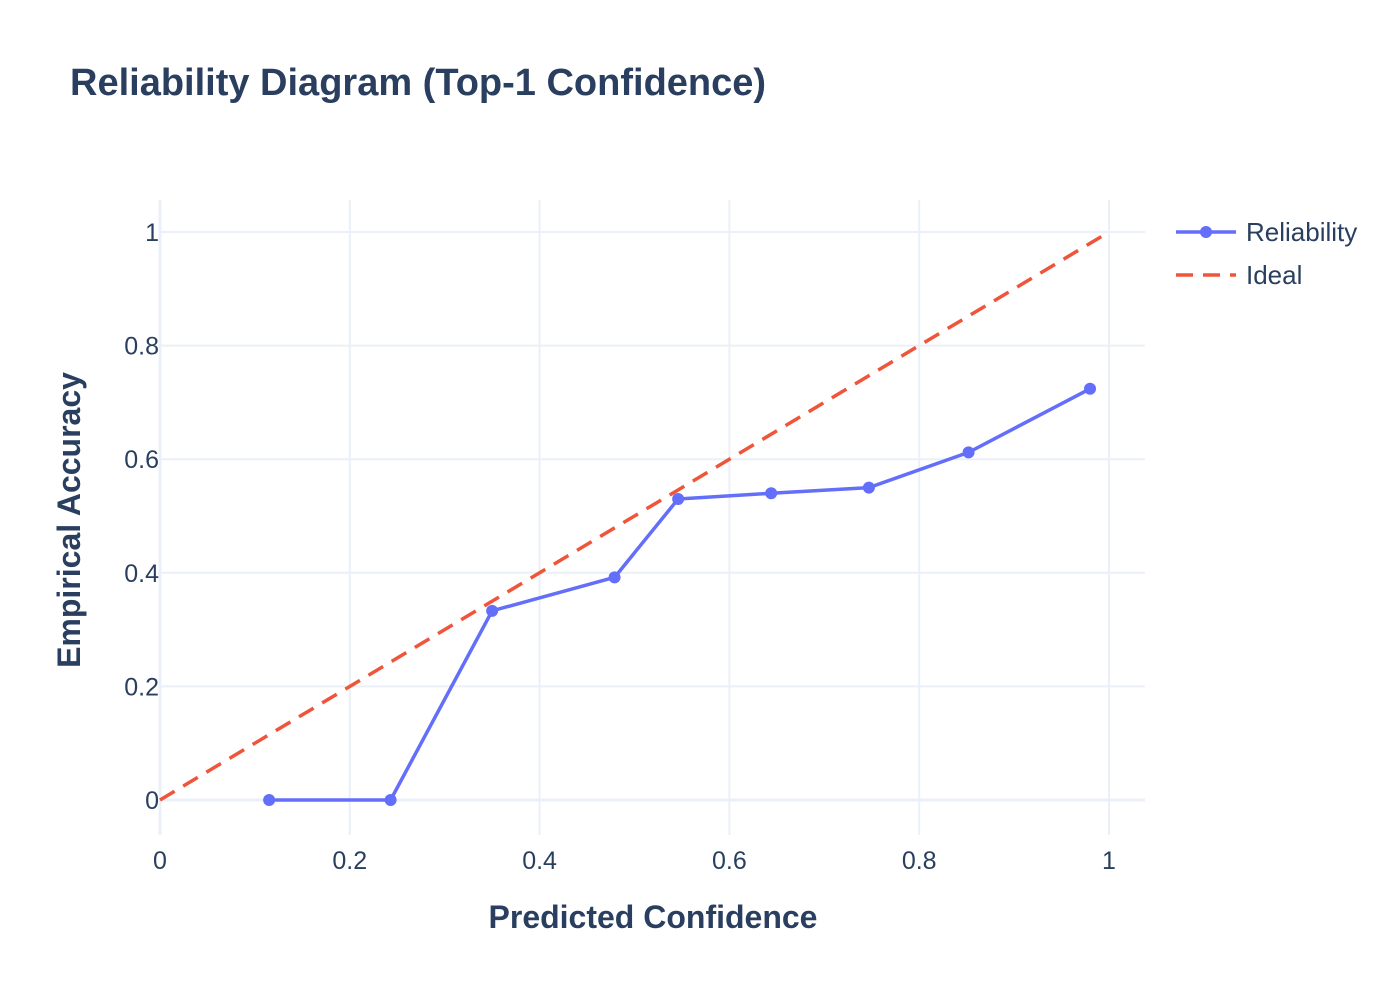 The width and height of the screenshot is (1400, 1000). I want to click on y-tick-label: 0.8, so click(141, 347).